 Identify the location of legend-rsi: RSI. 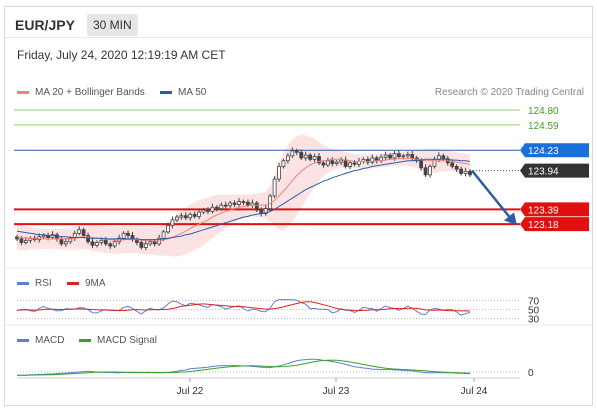
(34, 283).